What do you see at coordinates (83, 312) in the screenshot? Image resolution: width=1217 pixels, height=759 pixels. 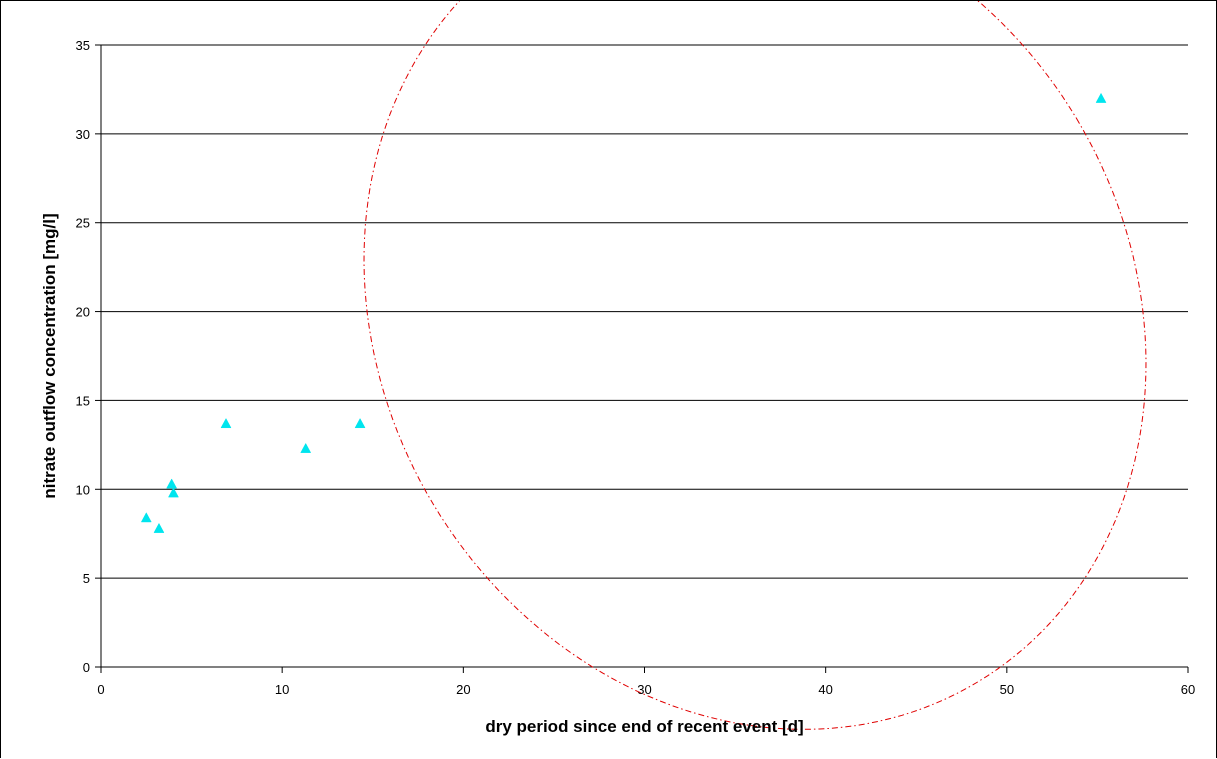 I see `y-tick-label-4: 20` at bounding box center [83, 312].